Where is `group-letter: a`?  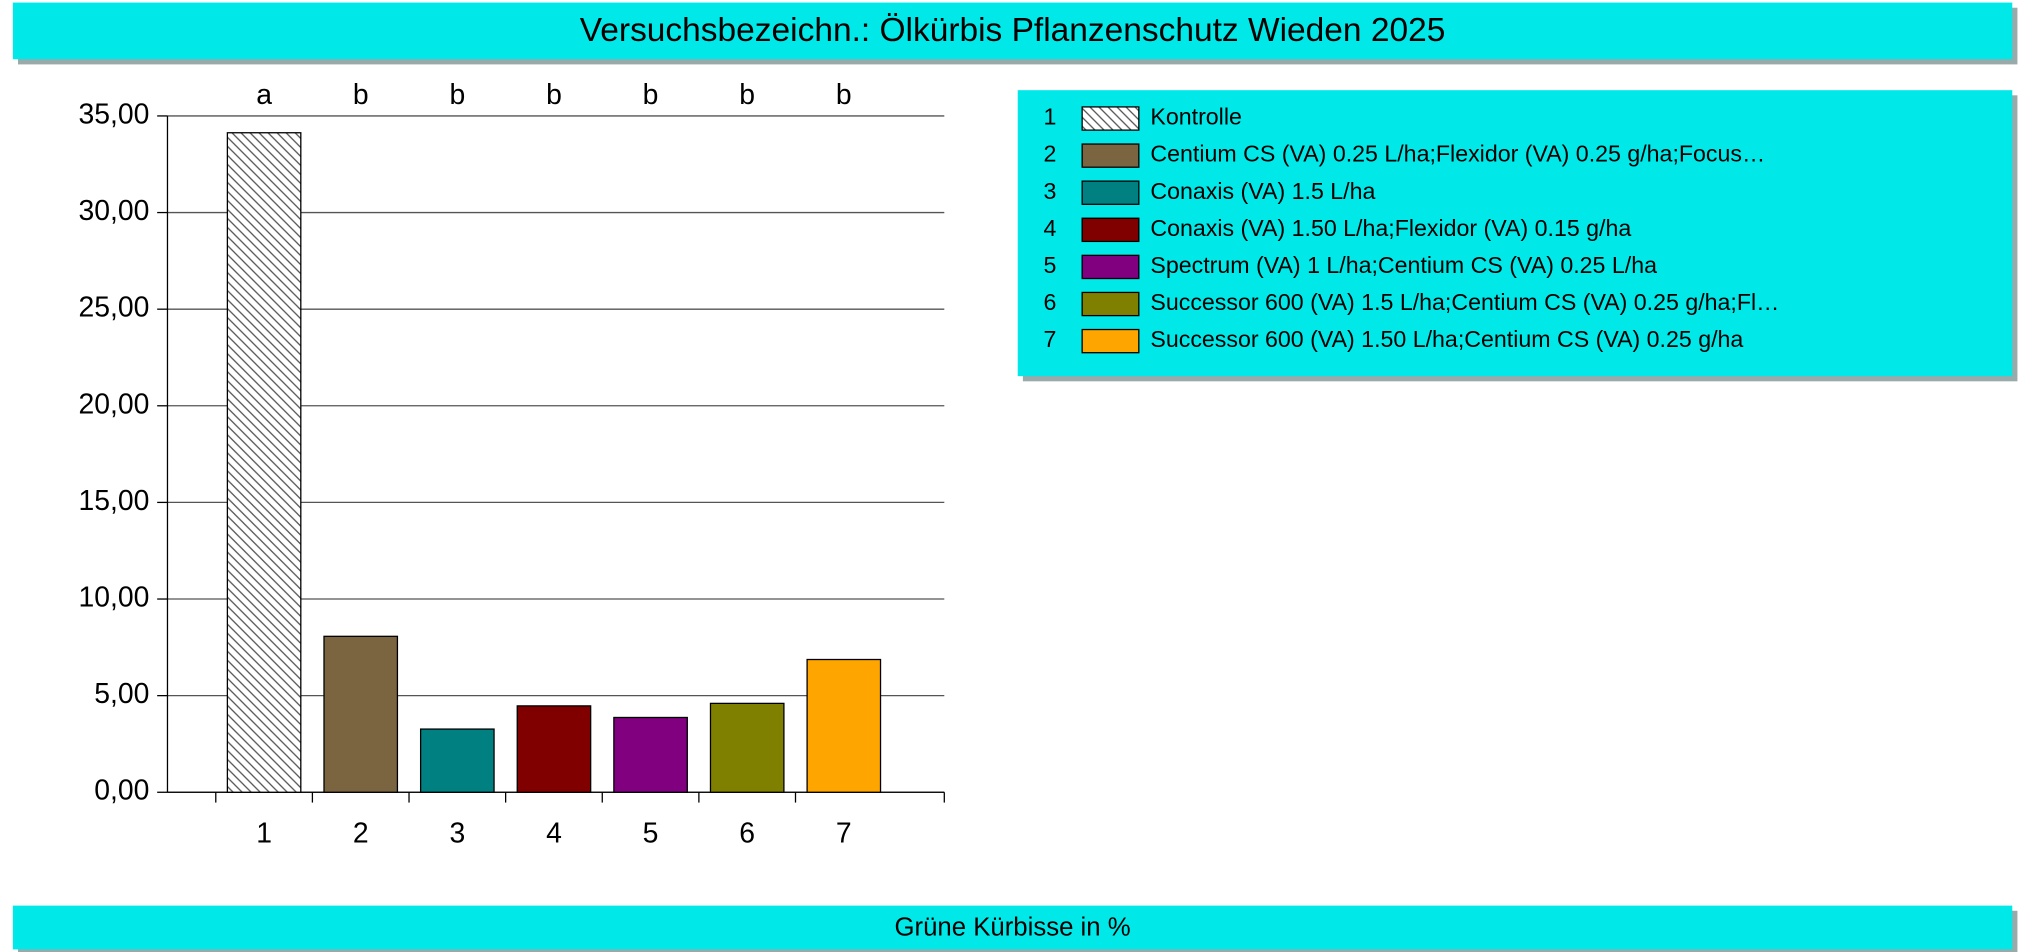
group-letter: a is located at coordinates (264, 95).